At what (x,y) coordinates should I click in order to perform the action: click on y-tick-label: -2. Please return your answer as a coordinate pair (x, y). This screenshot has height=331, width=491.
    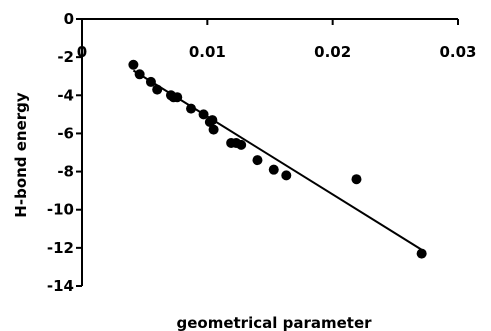
    Looking at the image, I should click on (65, 57).